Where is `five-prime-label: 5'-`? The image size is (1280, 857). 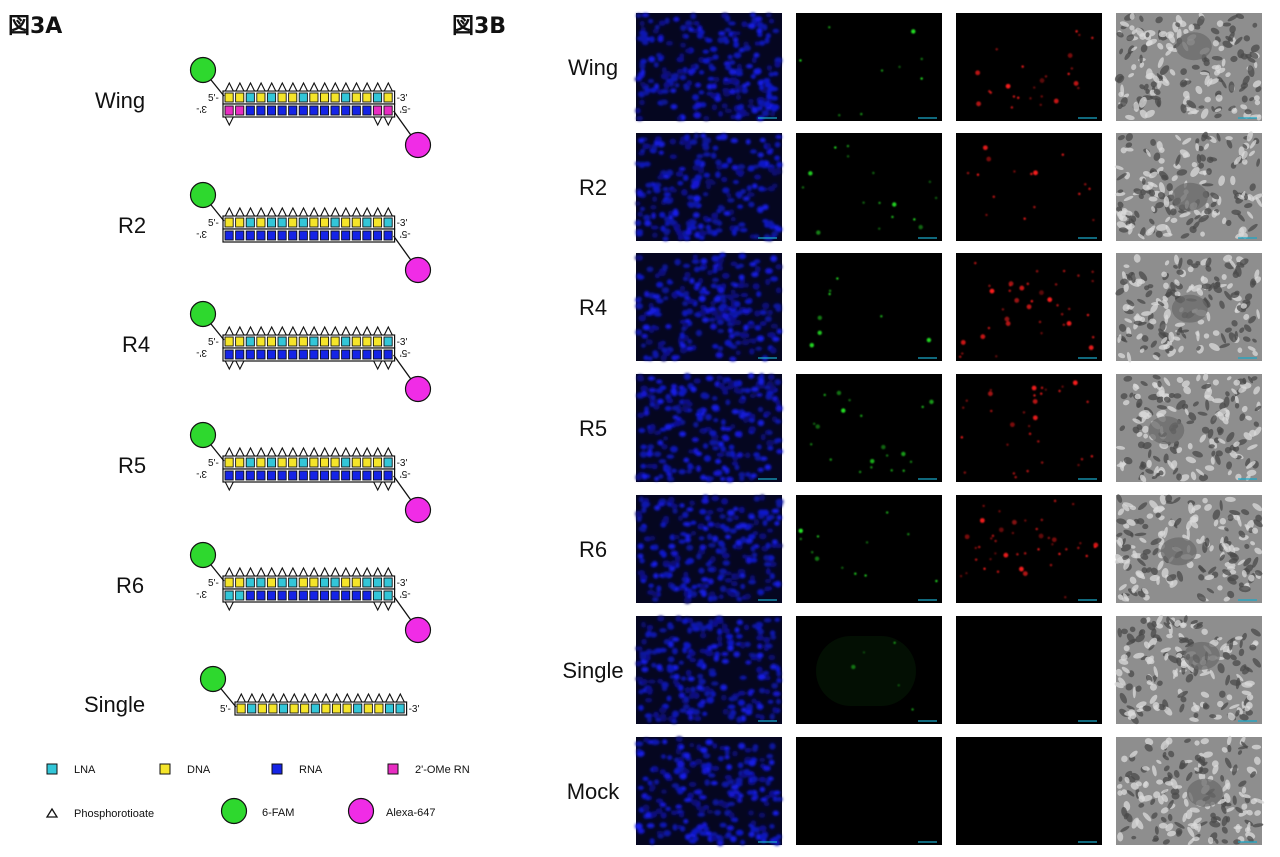
five-prime-label: 5'- is located at coordinates (213, 223).